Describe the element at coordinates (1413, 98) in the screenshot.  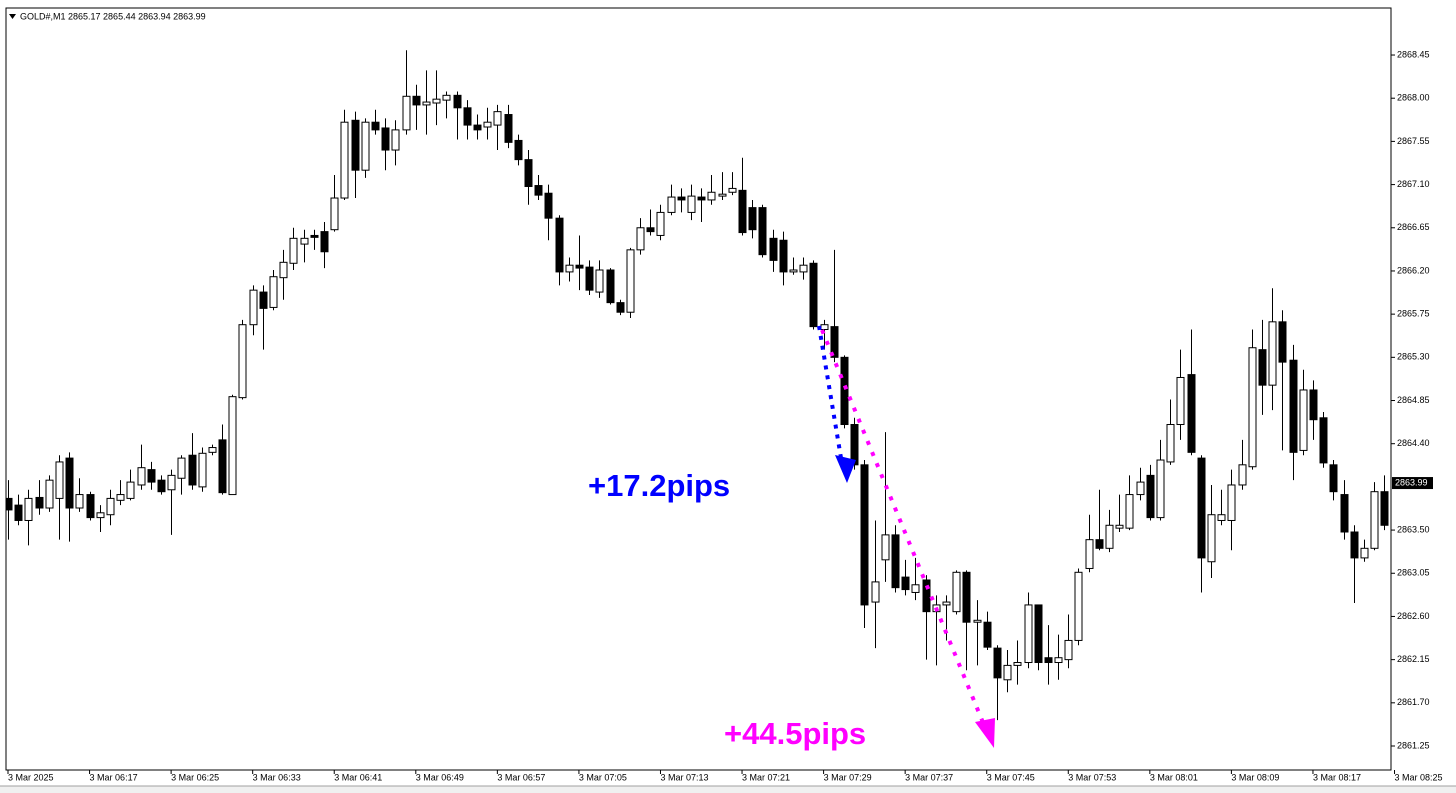
I see `y-tick-label: 2868.00` at that location.